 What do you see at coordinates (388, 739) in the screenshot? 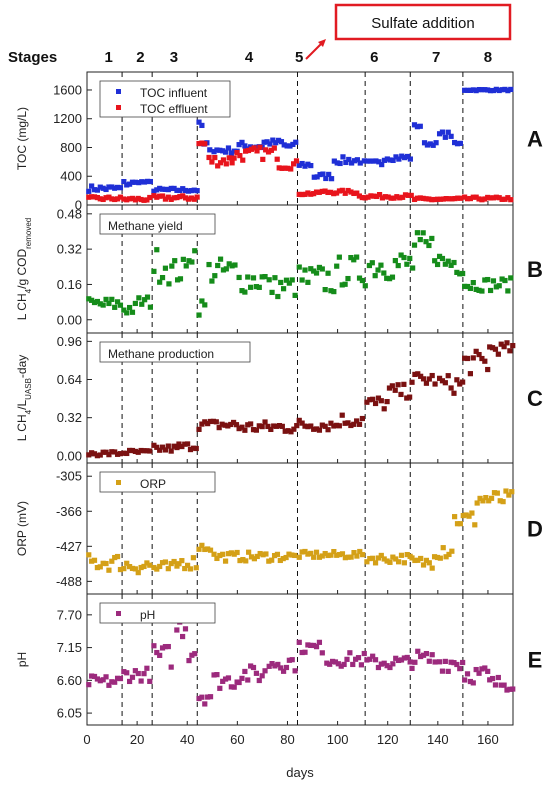
I see `x-tick-label: 120` at bounding box center [388, 739].